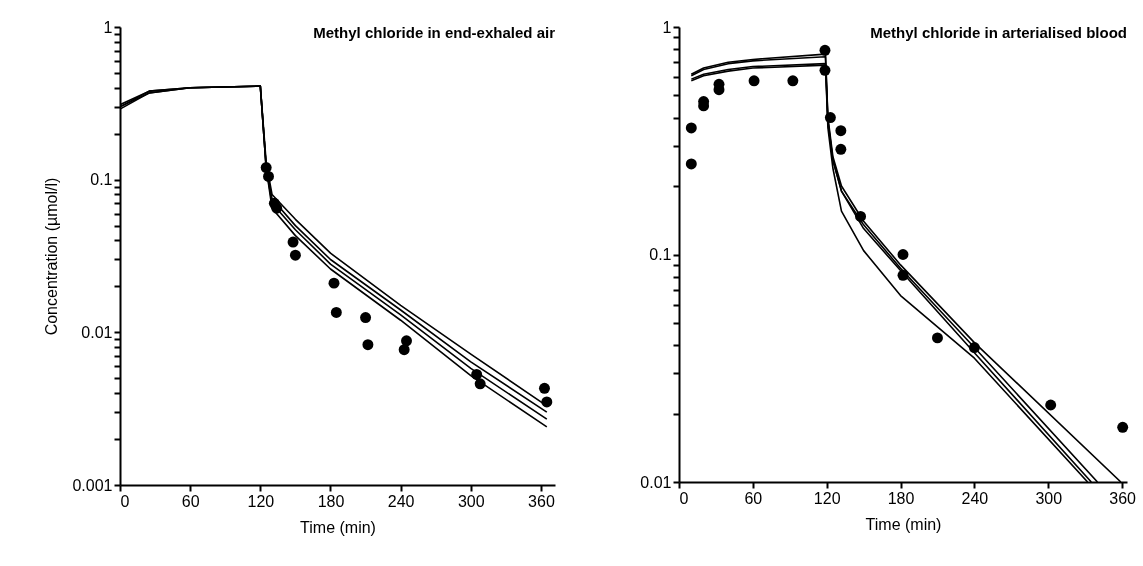  I want to click on chart-title: Methyl chloride in end-exhaled air, so click(434, 32).